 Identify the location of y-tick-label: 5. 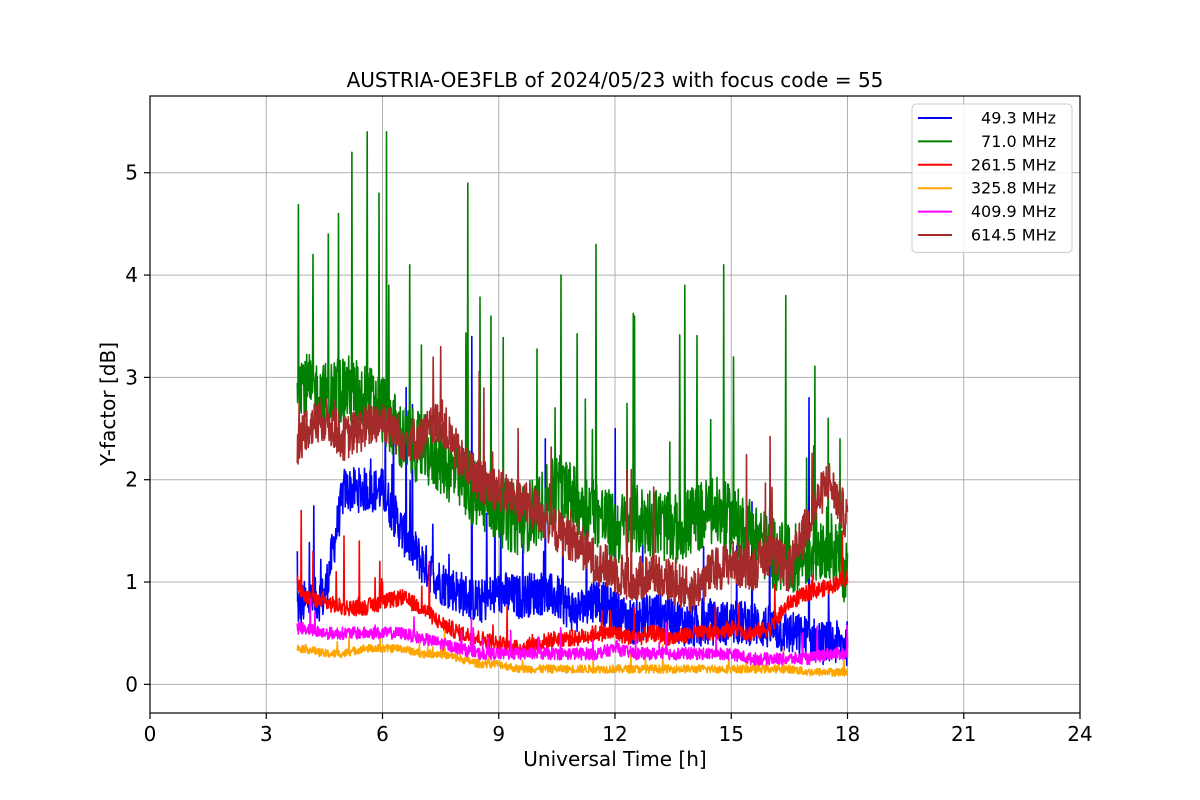
(131, 173).